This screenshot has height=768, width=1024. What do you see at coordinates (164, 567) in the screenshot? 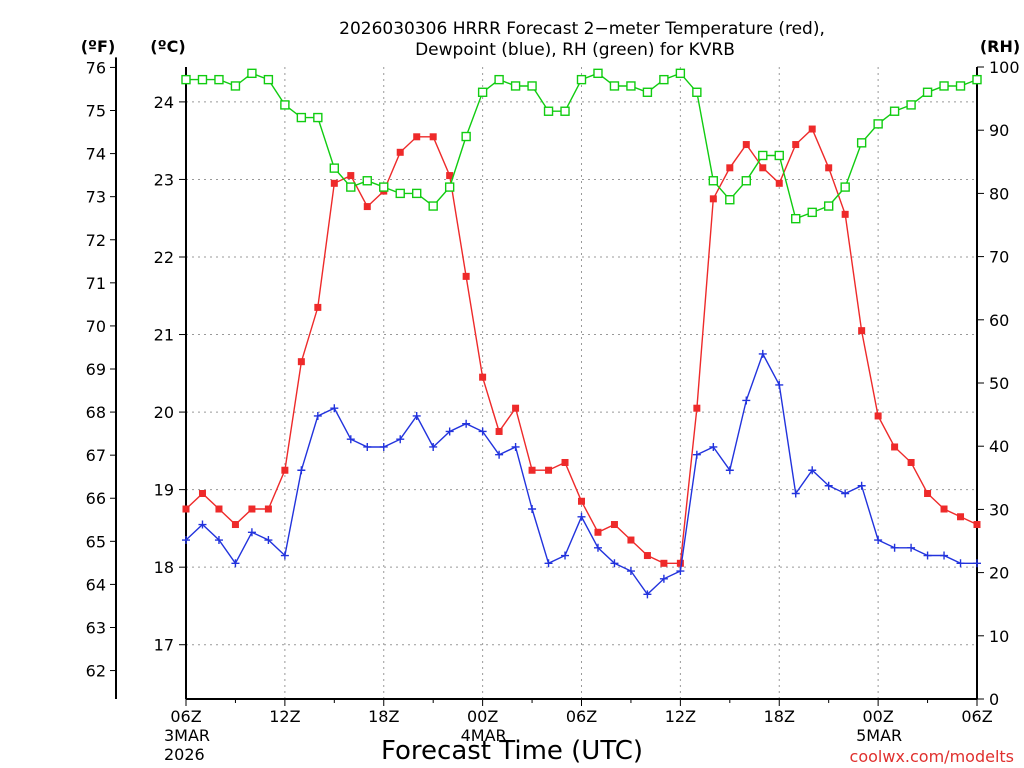
I see `celsius-tick-label: 18` at bounding box center [164, 567].